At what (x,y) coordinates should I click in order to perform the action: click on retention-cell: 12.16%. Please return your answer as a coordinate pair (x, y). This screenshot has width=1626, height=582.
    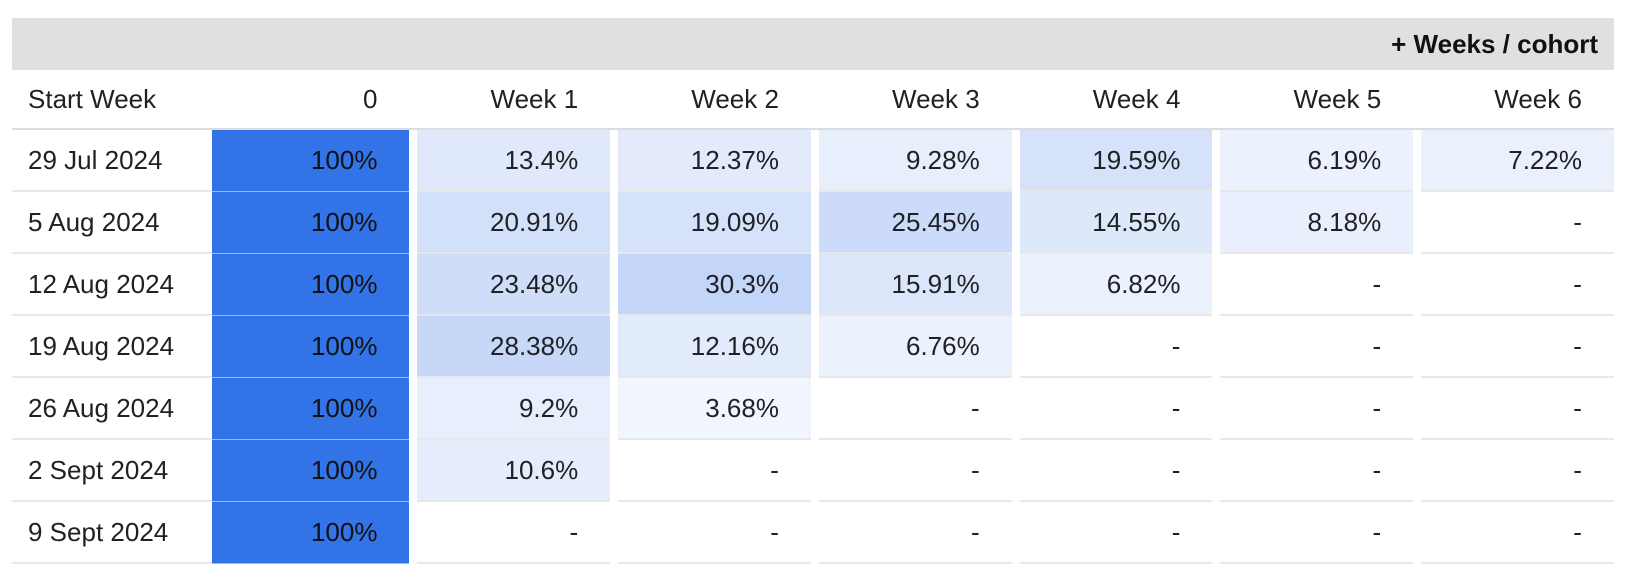
    Looking at the image, I should click on (714, 347).